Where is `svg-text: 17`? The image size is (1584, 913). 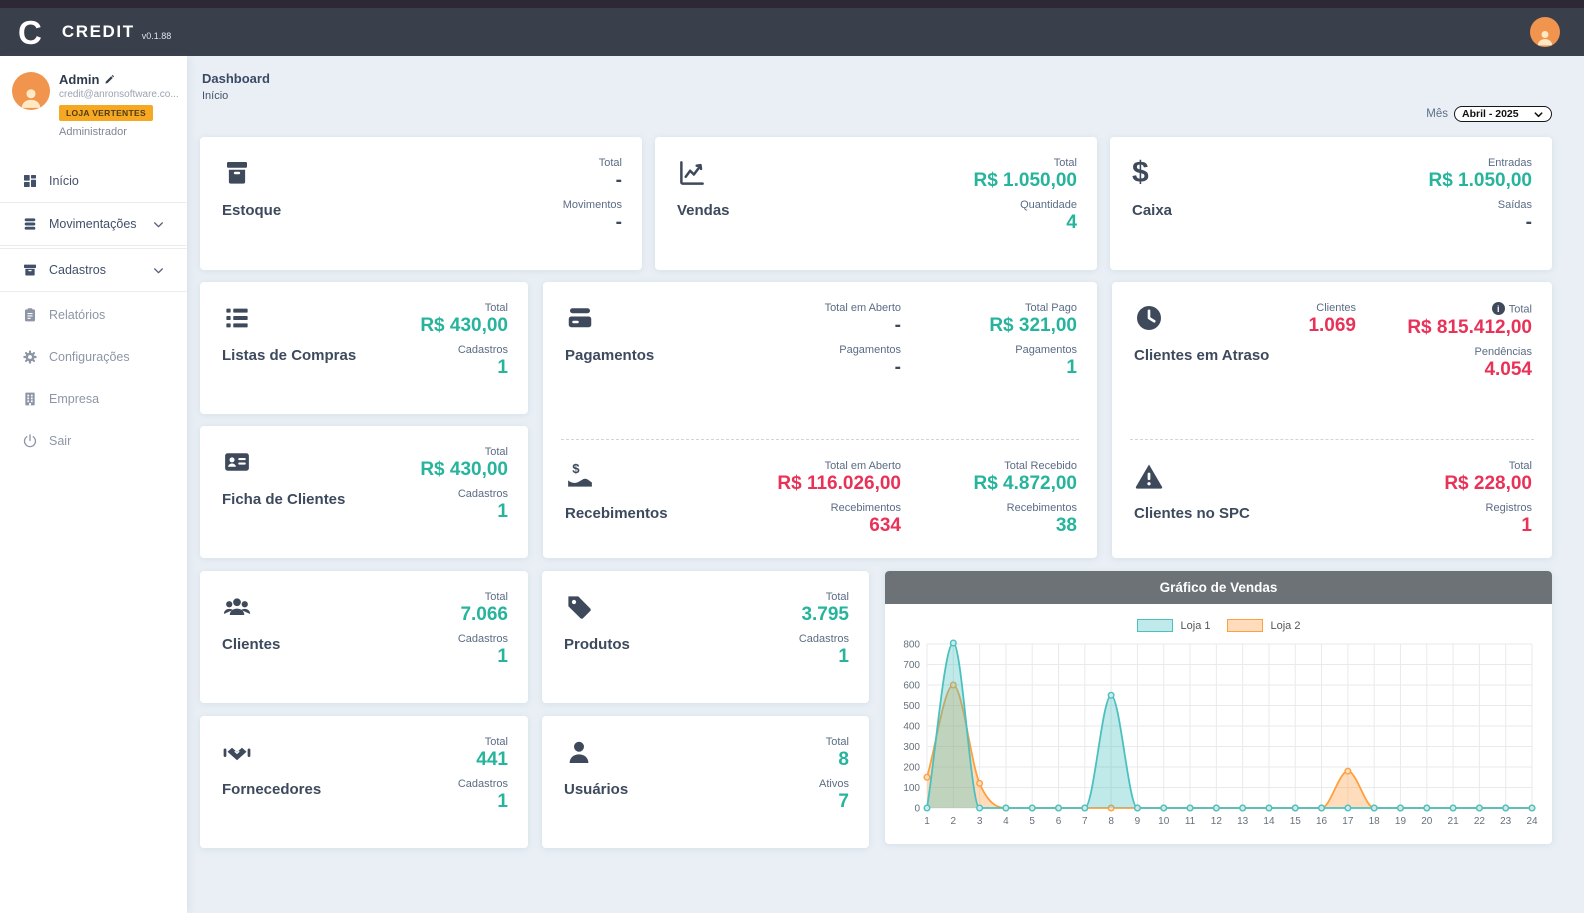 svg-text: 17 is located at coordinates (1348, 821).